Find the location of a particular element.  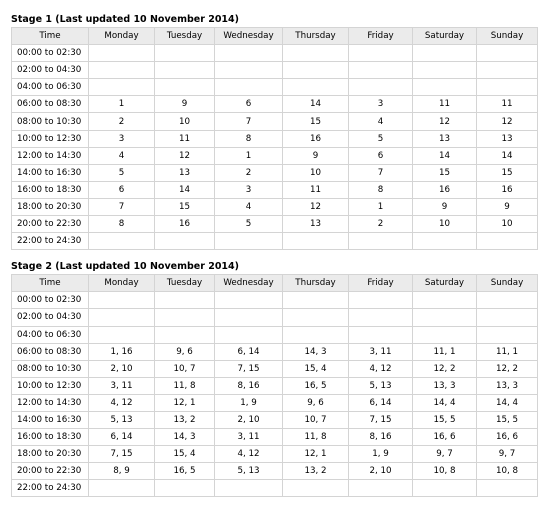

schedule-cell: 13, 2 is located at coordinates (315, 471).